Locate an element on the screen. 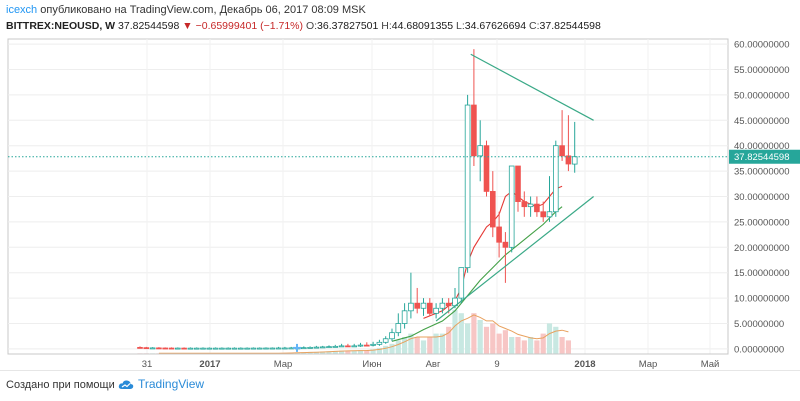 Image resolution: width=800 pixels, height=401 pixels. price-tick-label: 0.00000000 is located at coordinates (759, 349).